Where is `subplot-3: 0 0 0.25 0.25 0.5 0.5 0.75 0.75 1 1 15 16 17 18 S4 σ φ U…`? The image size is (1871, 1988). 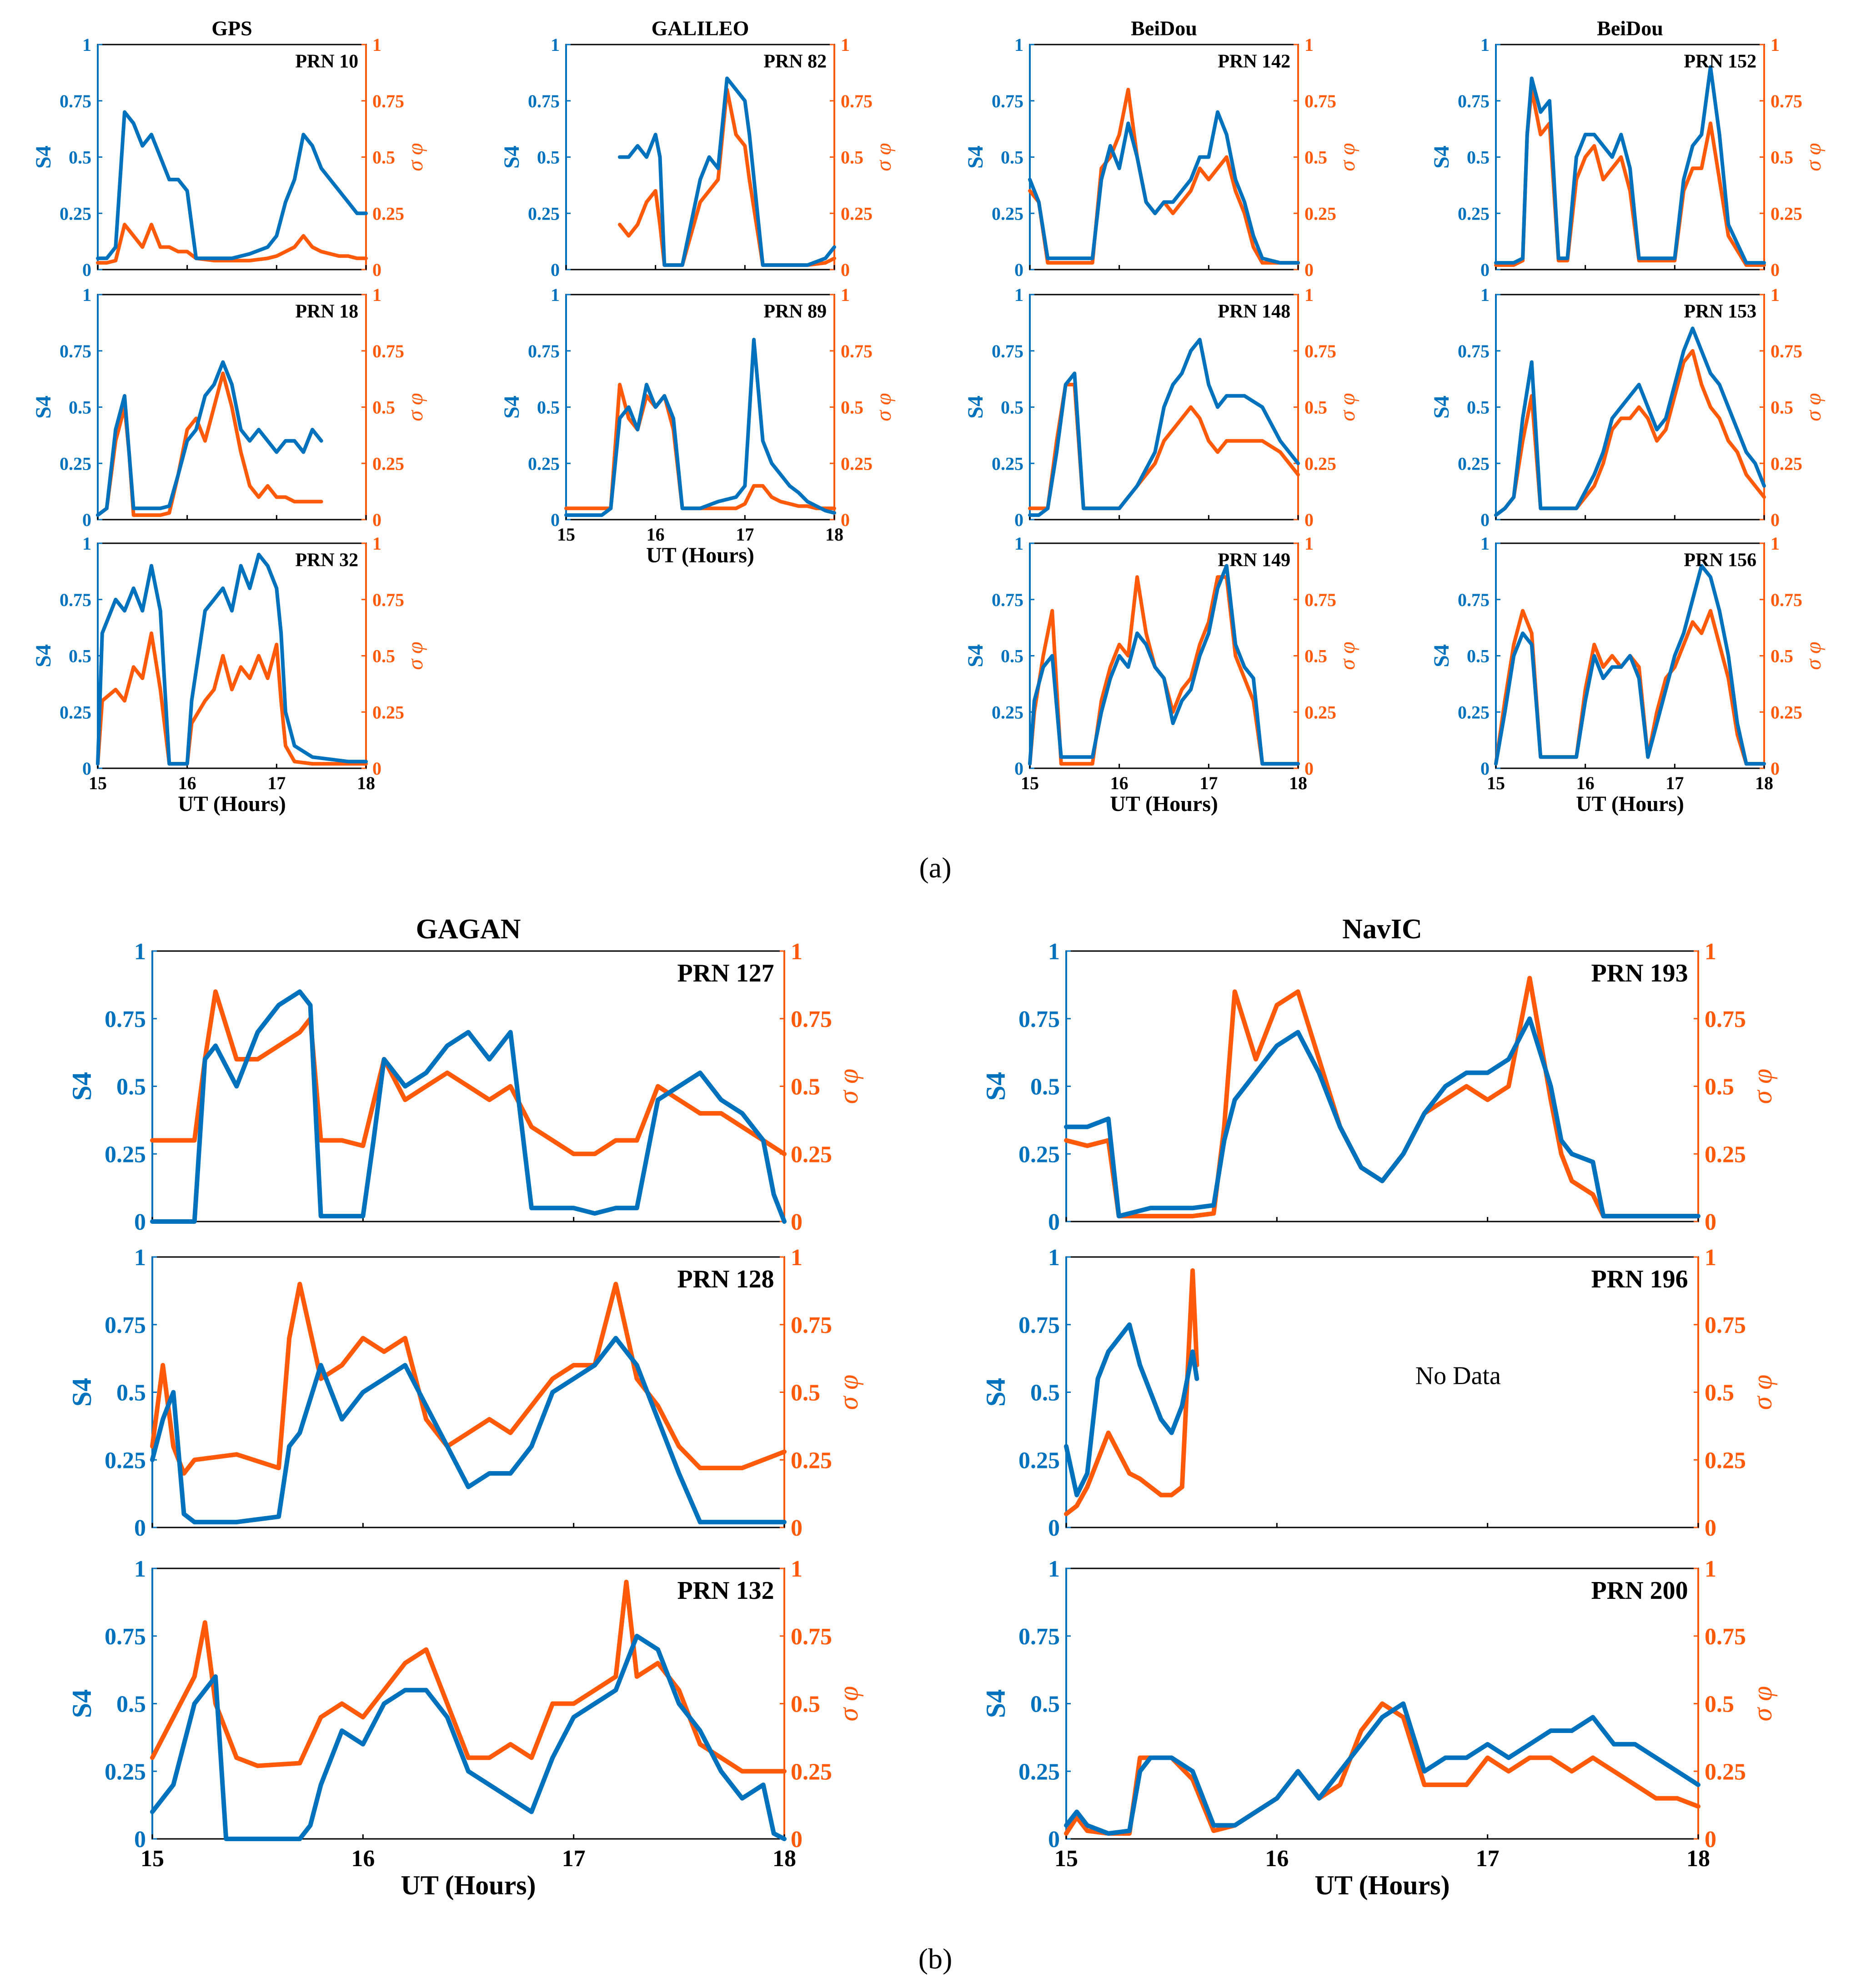 subplot-3: 0 0 0.25 0.25 0.5 0.5 0.75 0.75 1 1 15 16 17 18 S4 σ φ U… is located at coordinates (229, 674).